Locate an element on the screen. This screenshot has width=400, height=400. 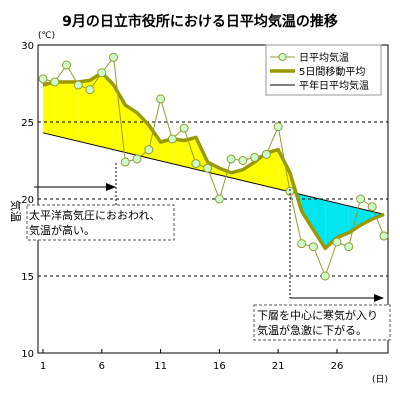
legend-item-normal: 平年日平均気温 is located at coordinates (319, 85).